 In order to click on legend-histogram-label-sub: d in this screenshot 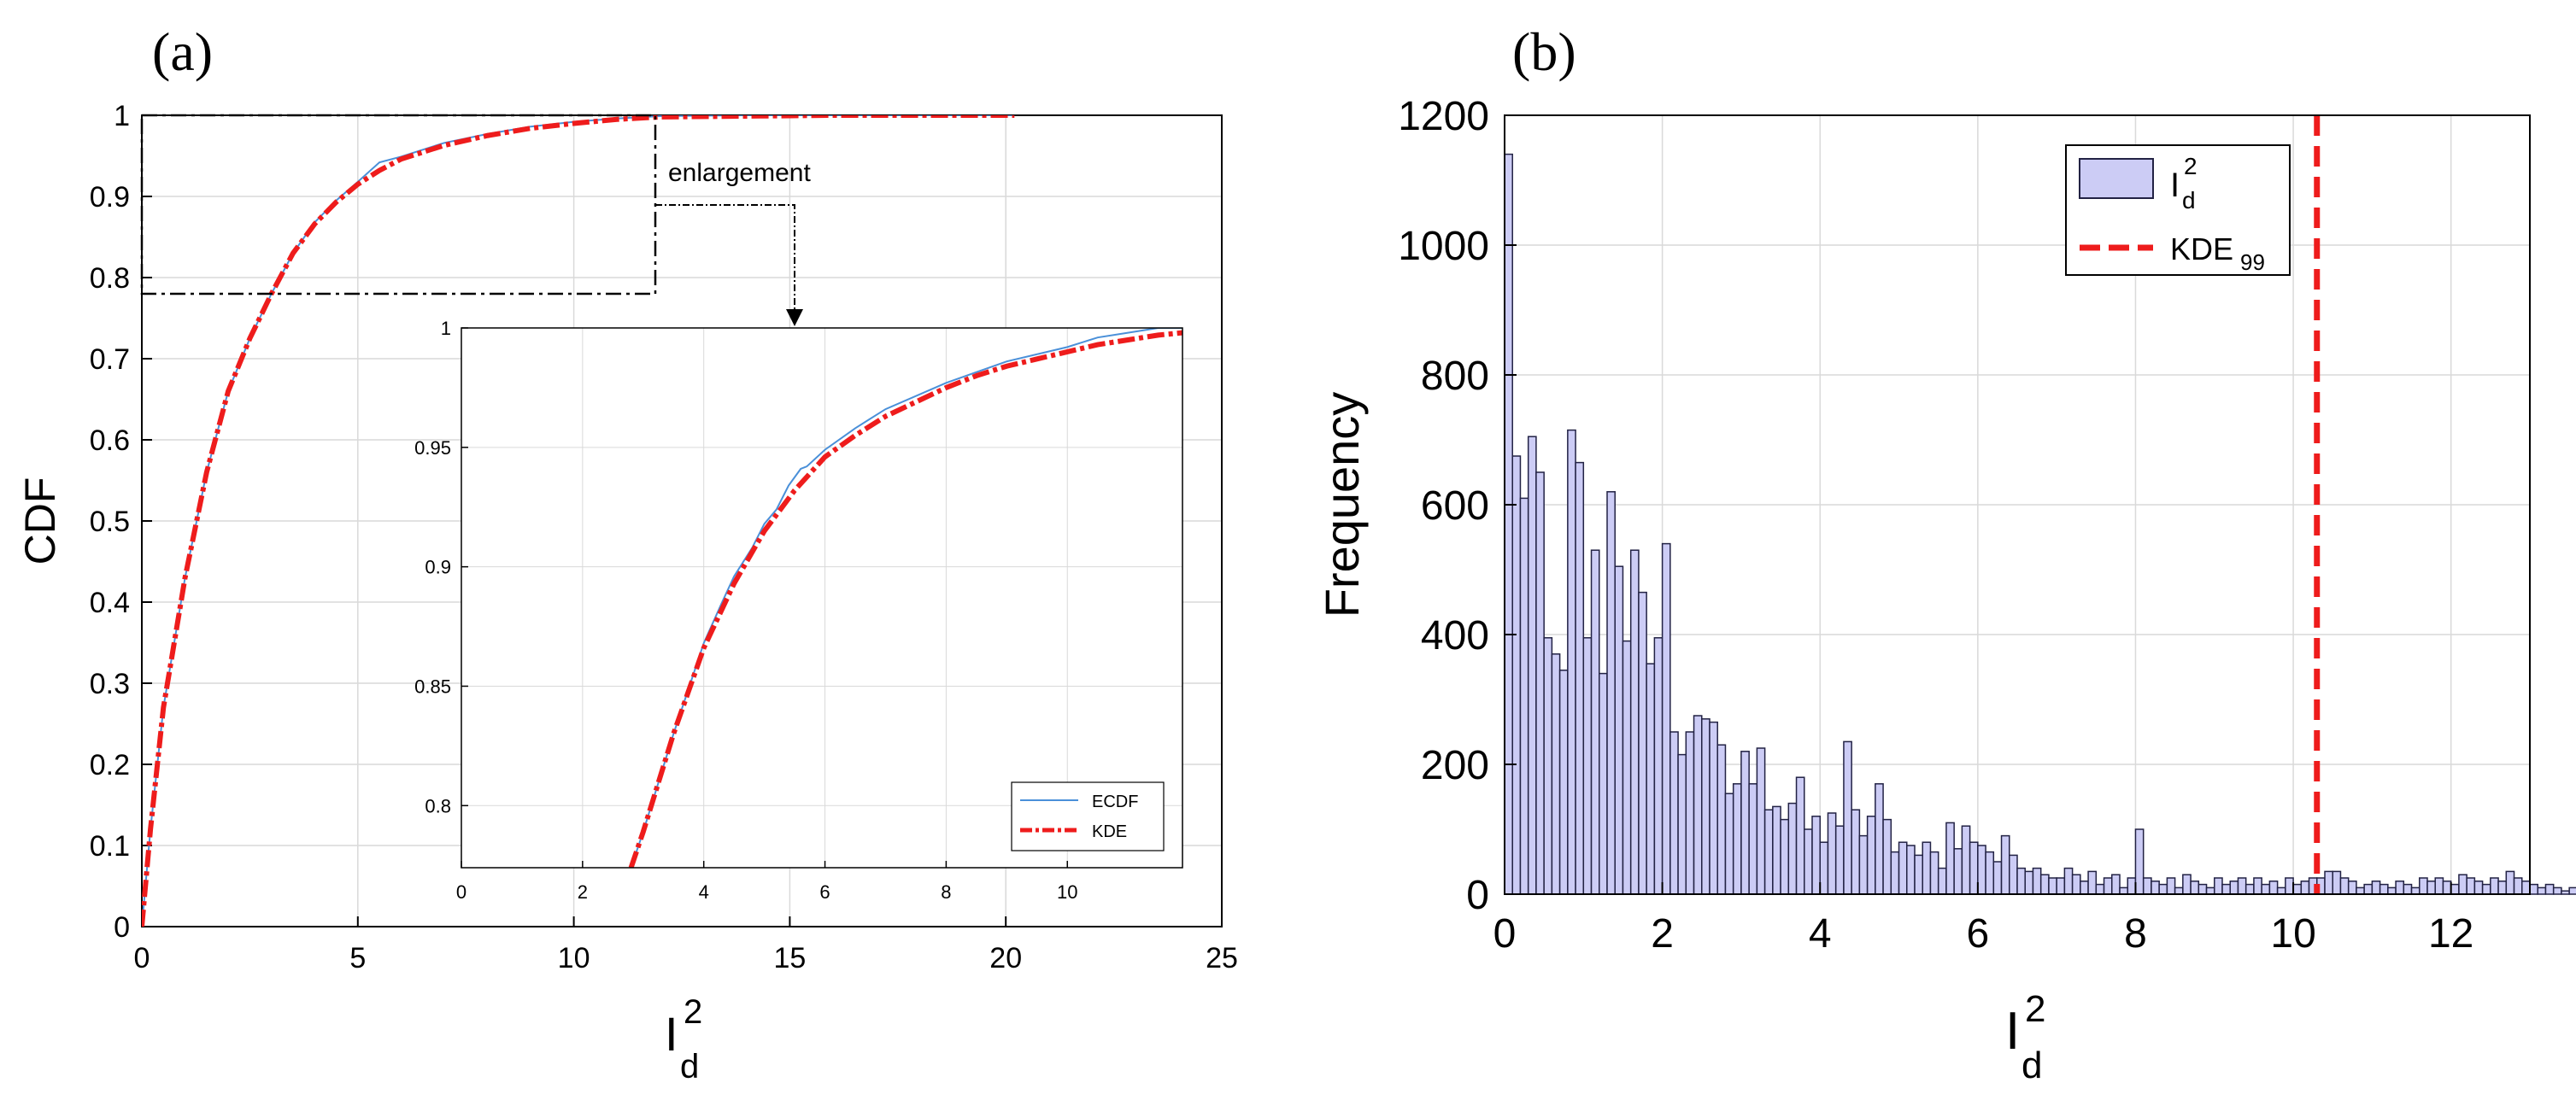, I will do `click(2189, 200)`.